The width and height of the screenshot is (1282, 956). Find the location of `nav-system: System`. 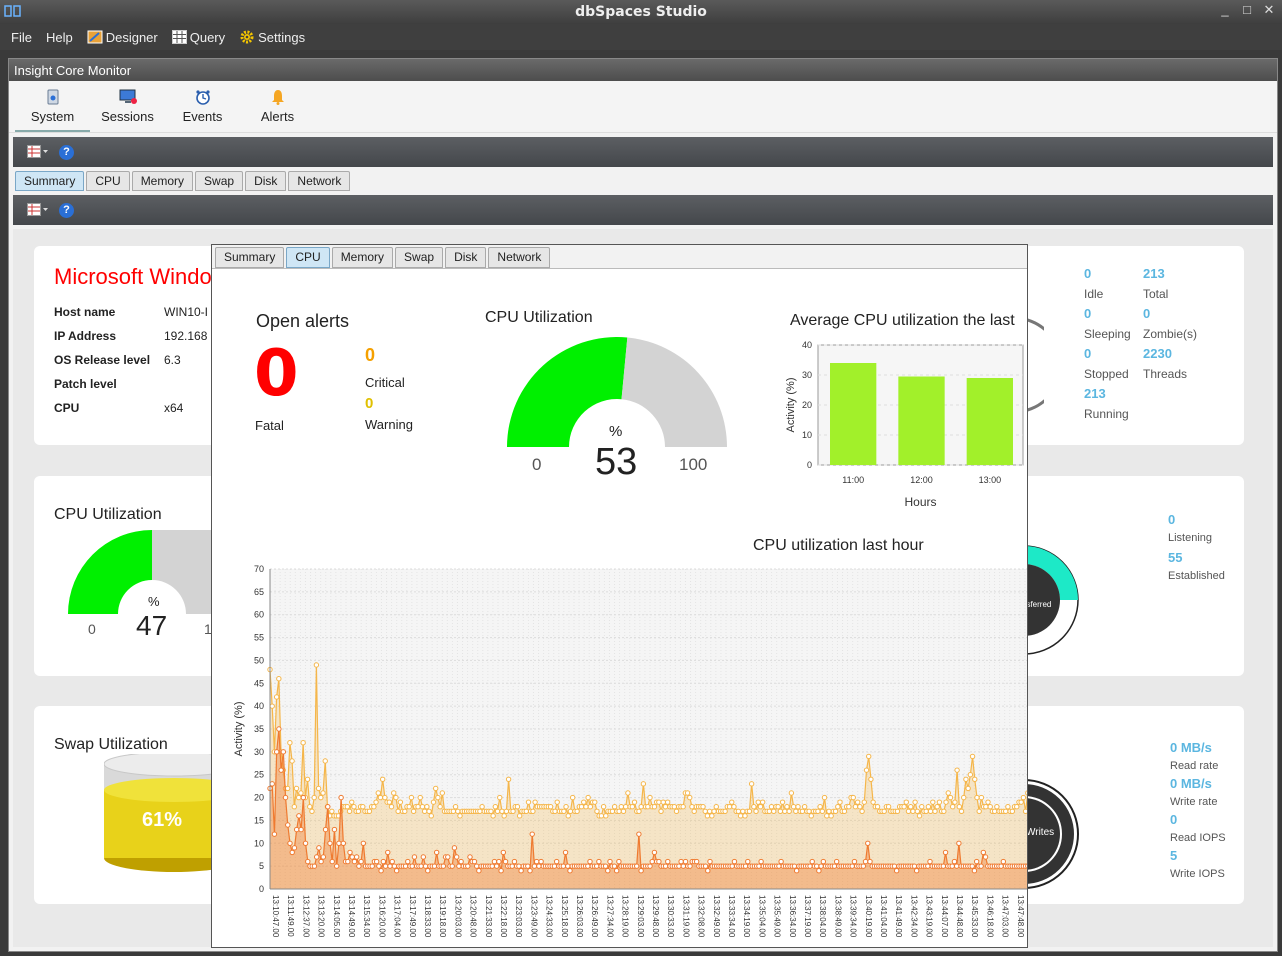

nav-system: System is located at coordinates (52, 106).